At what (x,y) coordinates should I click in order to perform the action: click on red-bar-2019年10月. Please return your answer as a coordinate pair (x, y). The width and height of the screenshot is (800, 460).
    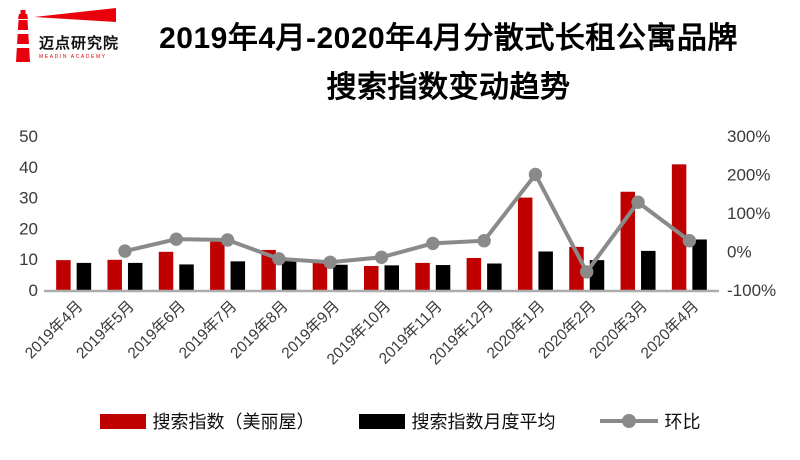
    Looking at the image, I should click on (371, 277).